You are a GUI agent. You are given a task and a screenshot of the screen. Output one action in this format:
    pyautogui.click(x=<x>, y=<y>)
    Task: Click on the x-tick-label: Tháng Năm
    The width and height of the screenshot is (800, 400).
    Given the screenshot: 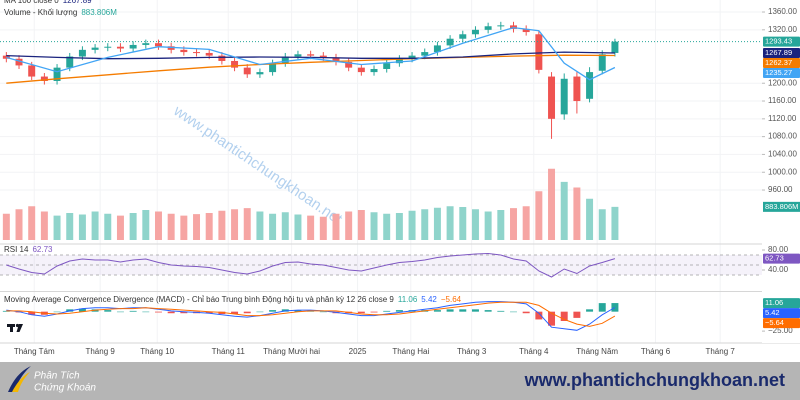 What is the action you would take?
    pyautogui.click(x=597, y=351)
    